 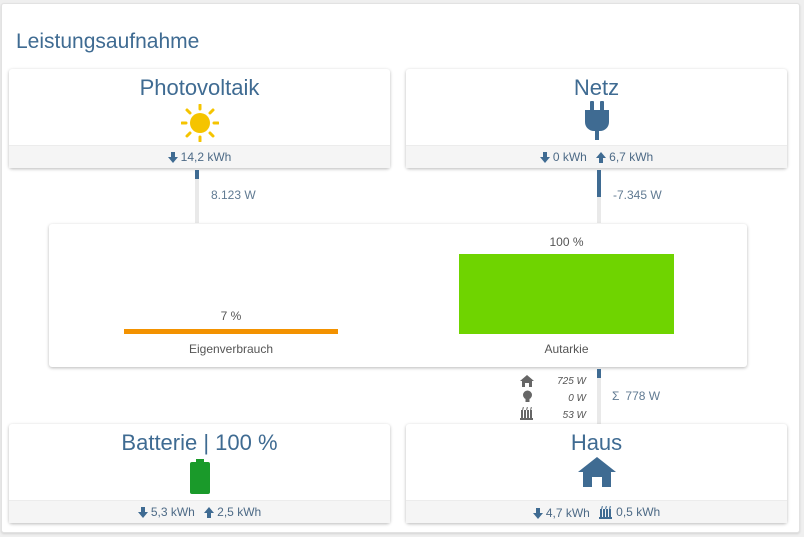 I want to click on house-title: Haus, so click(x=596, y=442).